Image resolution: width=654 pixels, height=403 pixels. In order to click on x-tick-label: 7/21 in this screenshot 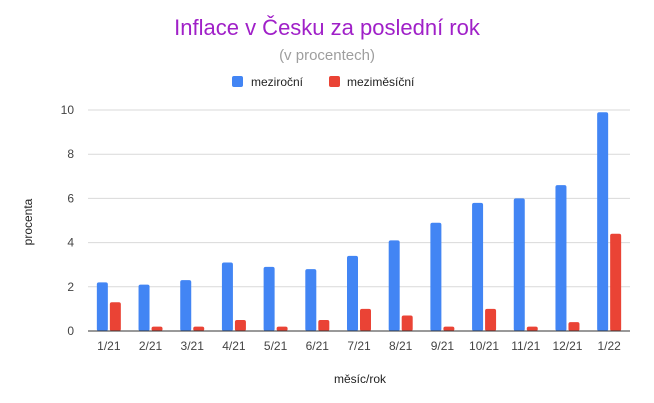, I will do `click(359, 346)`.